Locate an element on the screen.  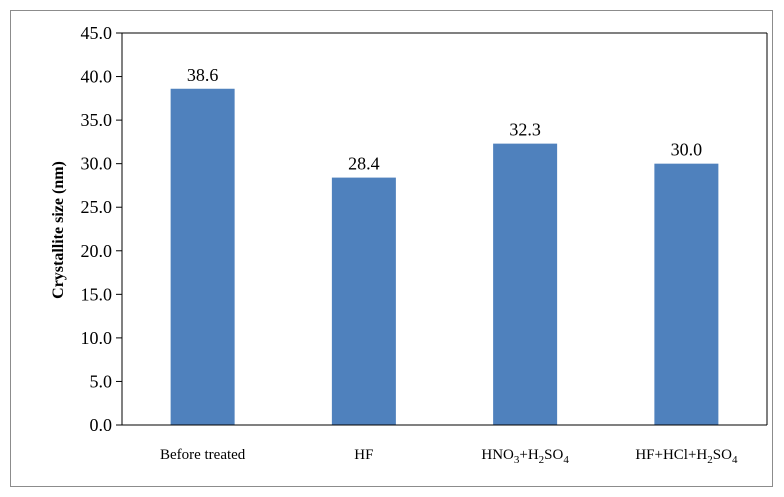
data-label: 30.0 is located at coordinates (687, 150).